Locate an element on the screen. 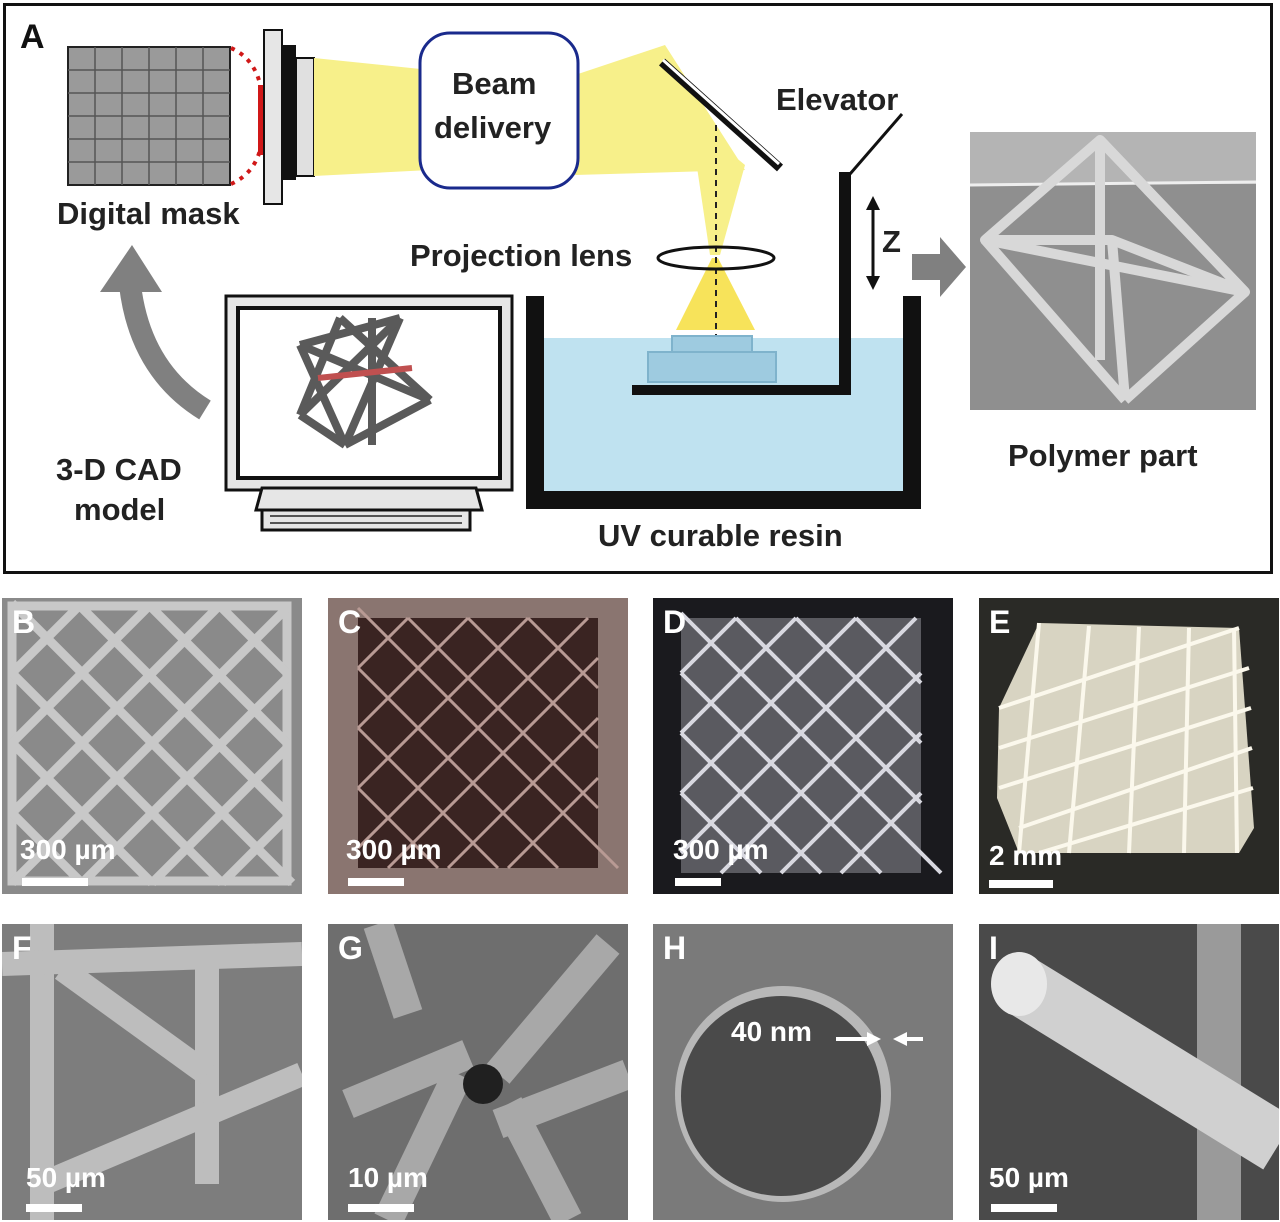 This screenshot has width=1280, height=1222. panel-e-scale-text: 2 mm is located at coordinates (1026, 855).